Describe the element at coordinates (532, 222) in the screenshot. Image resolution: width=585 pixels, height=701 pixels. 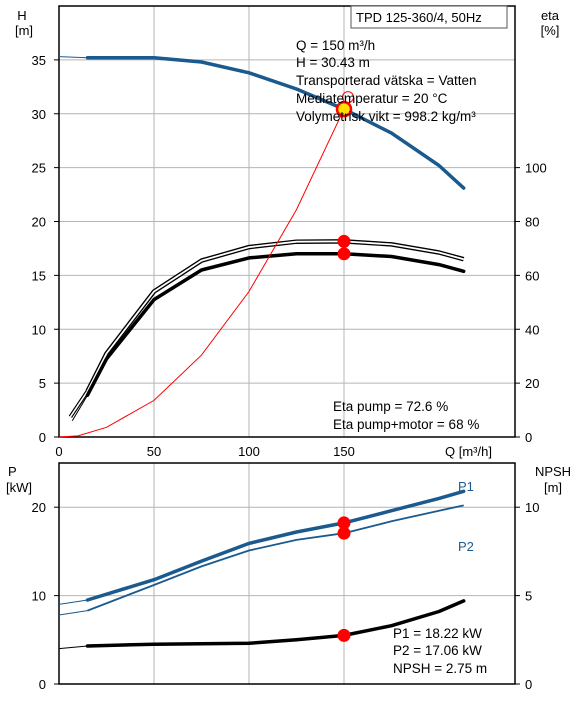
I see `top-y-right-tick-label: 80` at that location.